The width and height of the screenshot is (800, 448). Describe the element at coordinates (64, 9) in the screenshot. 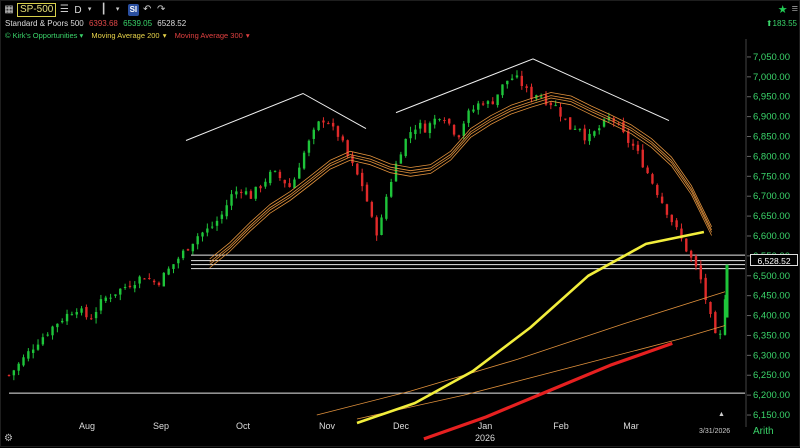

I see `list-icon: ☰` at that location.